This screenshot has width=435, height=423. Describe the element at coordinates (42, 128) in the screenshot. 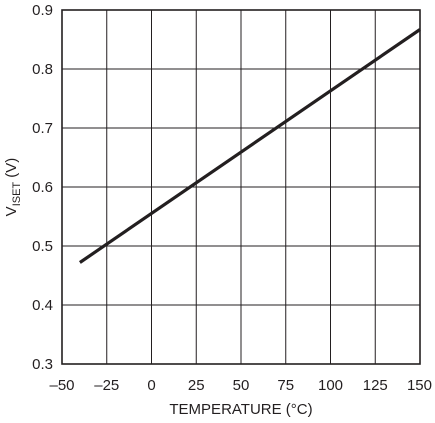

I see `y-tick-label: 0.7` at that location.